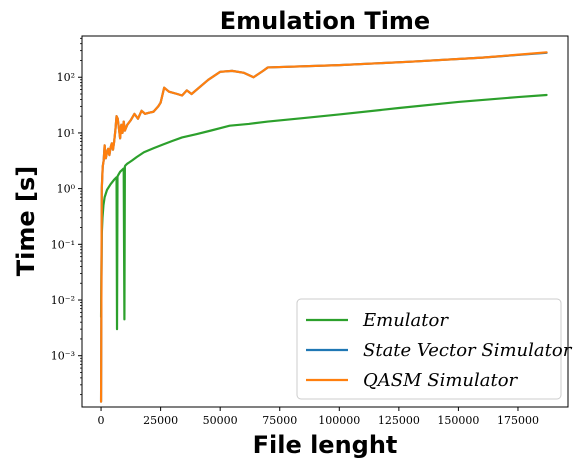 This screenshot has width=586, height=469. Describe the element at coordinates (325, 21) in the screenshot. I see `chart-title: Emulation Time` at that location.